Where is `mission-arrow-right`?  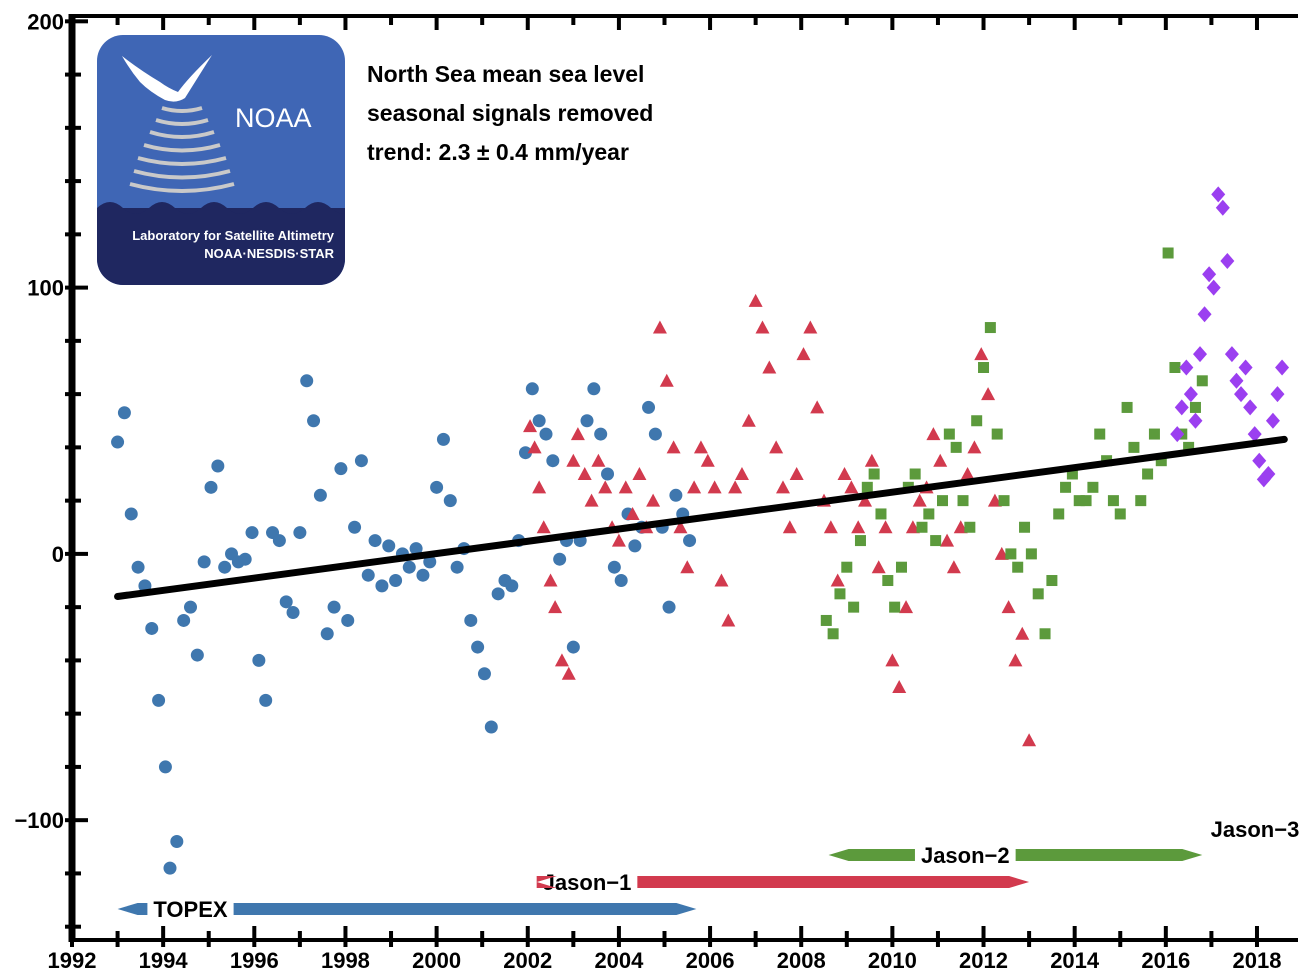 mission-arrow-right is located at coordinates (465, 909).